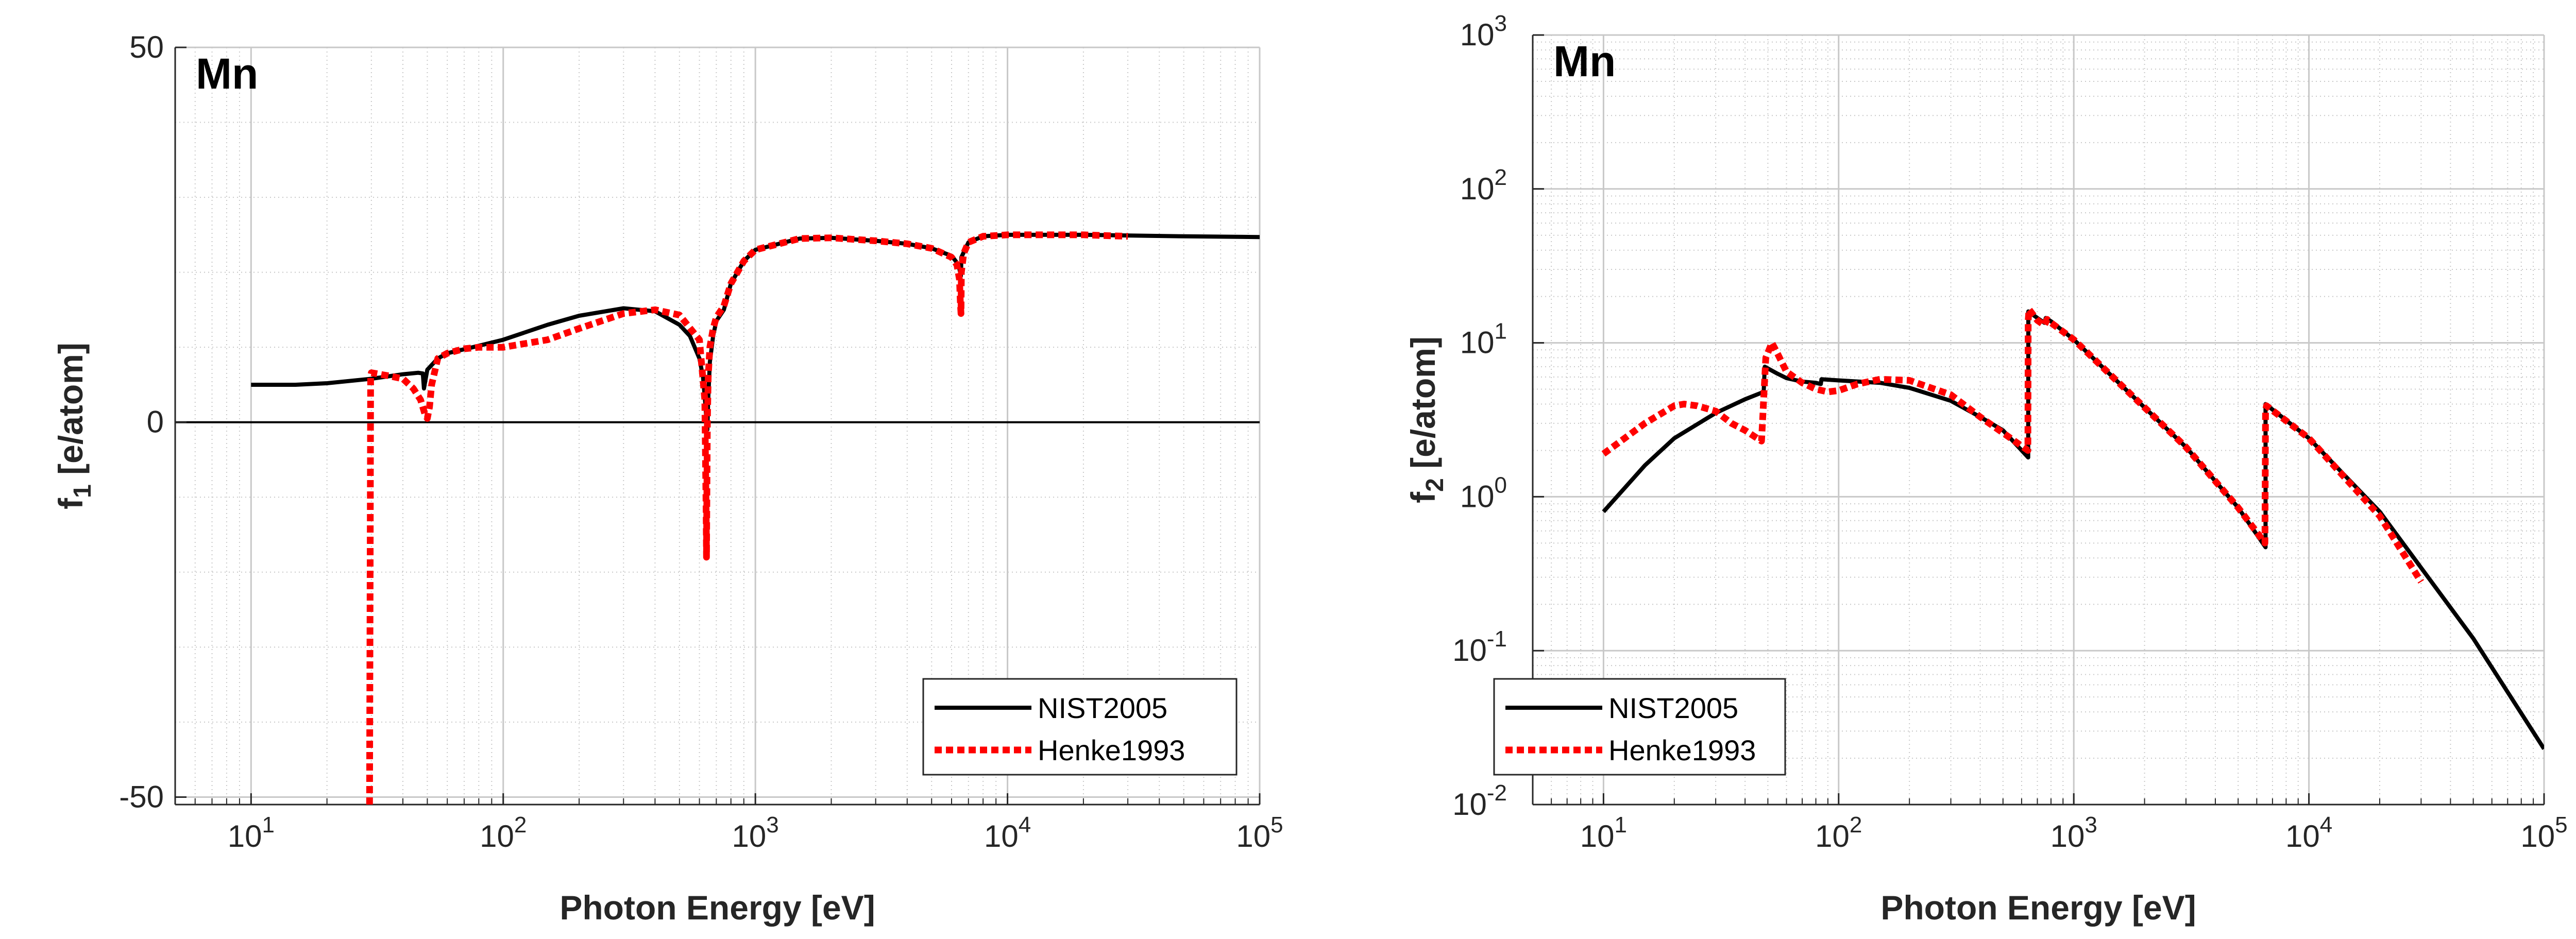 The image size is (2576, 939). I want to click on y-tick-label: 10¹, so click(1483, 339).